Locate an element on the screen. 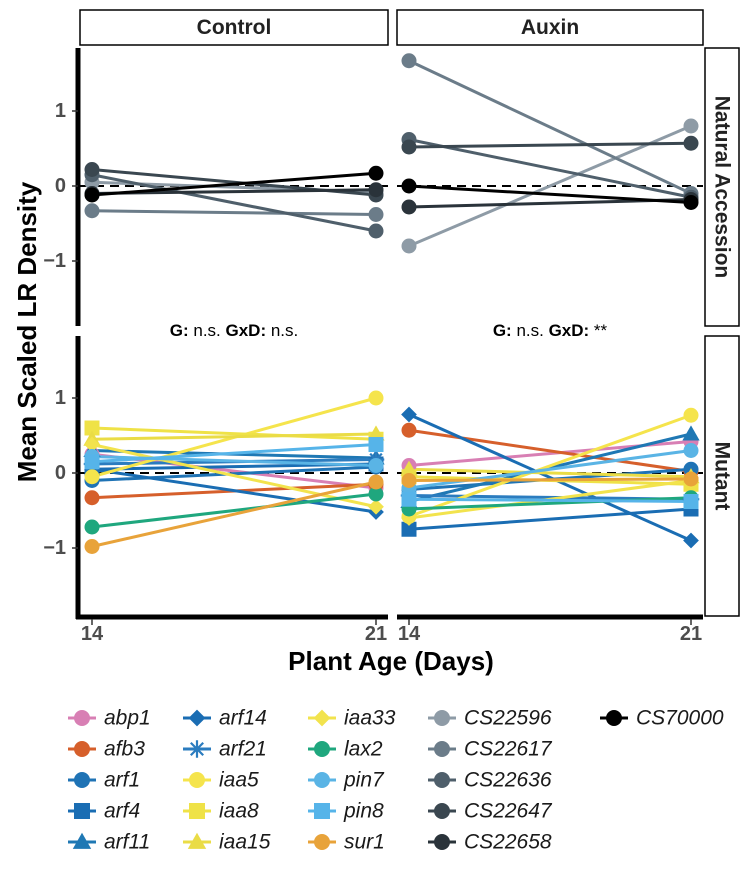 The height and width of the screenshot is (875, 750). legend-key-arf4 is located at coordinates (82, 811).